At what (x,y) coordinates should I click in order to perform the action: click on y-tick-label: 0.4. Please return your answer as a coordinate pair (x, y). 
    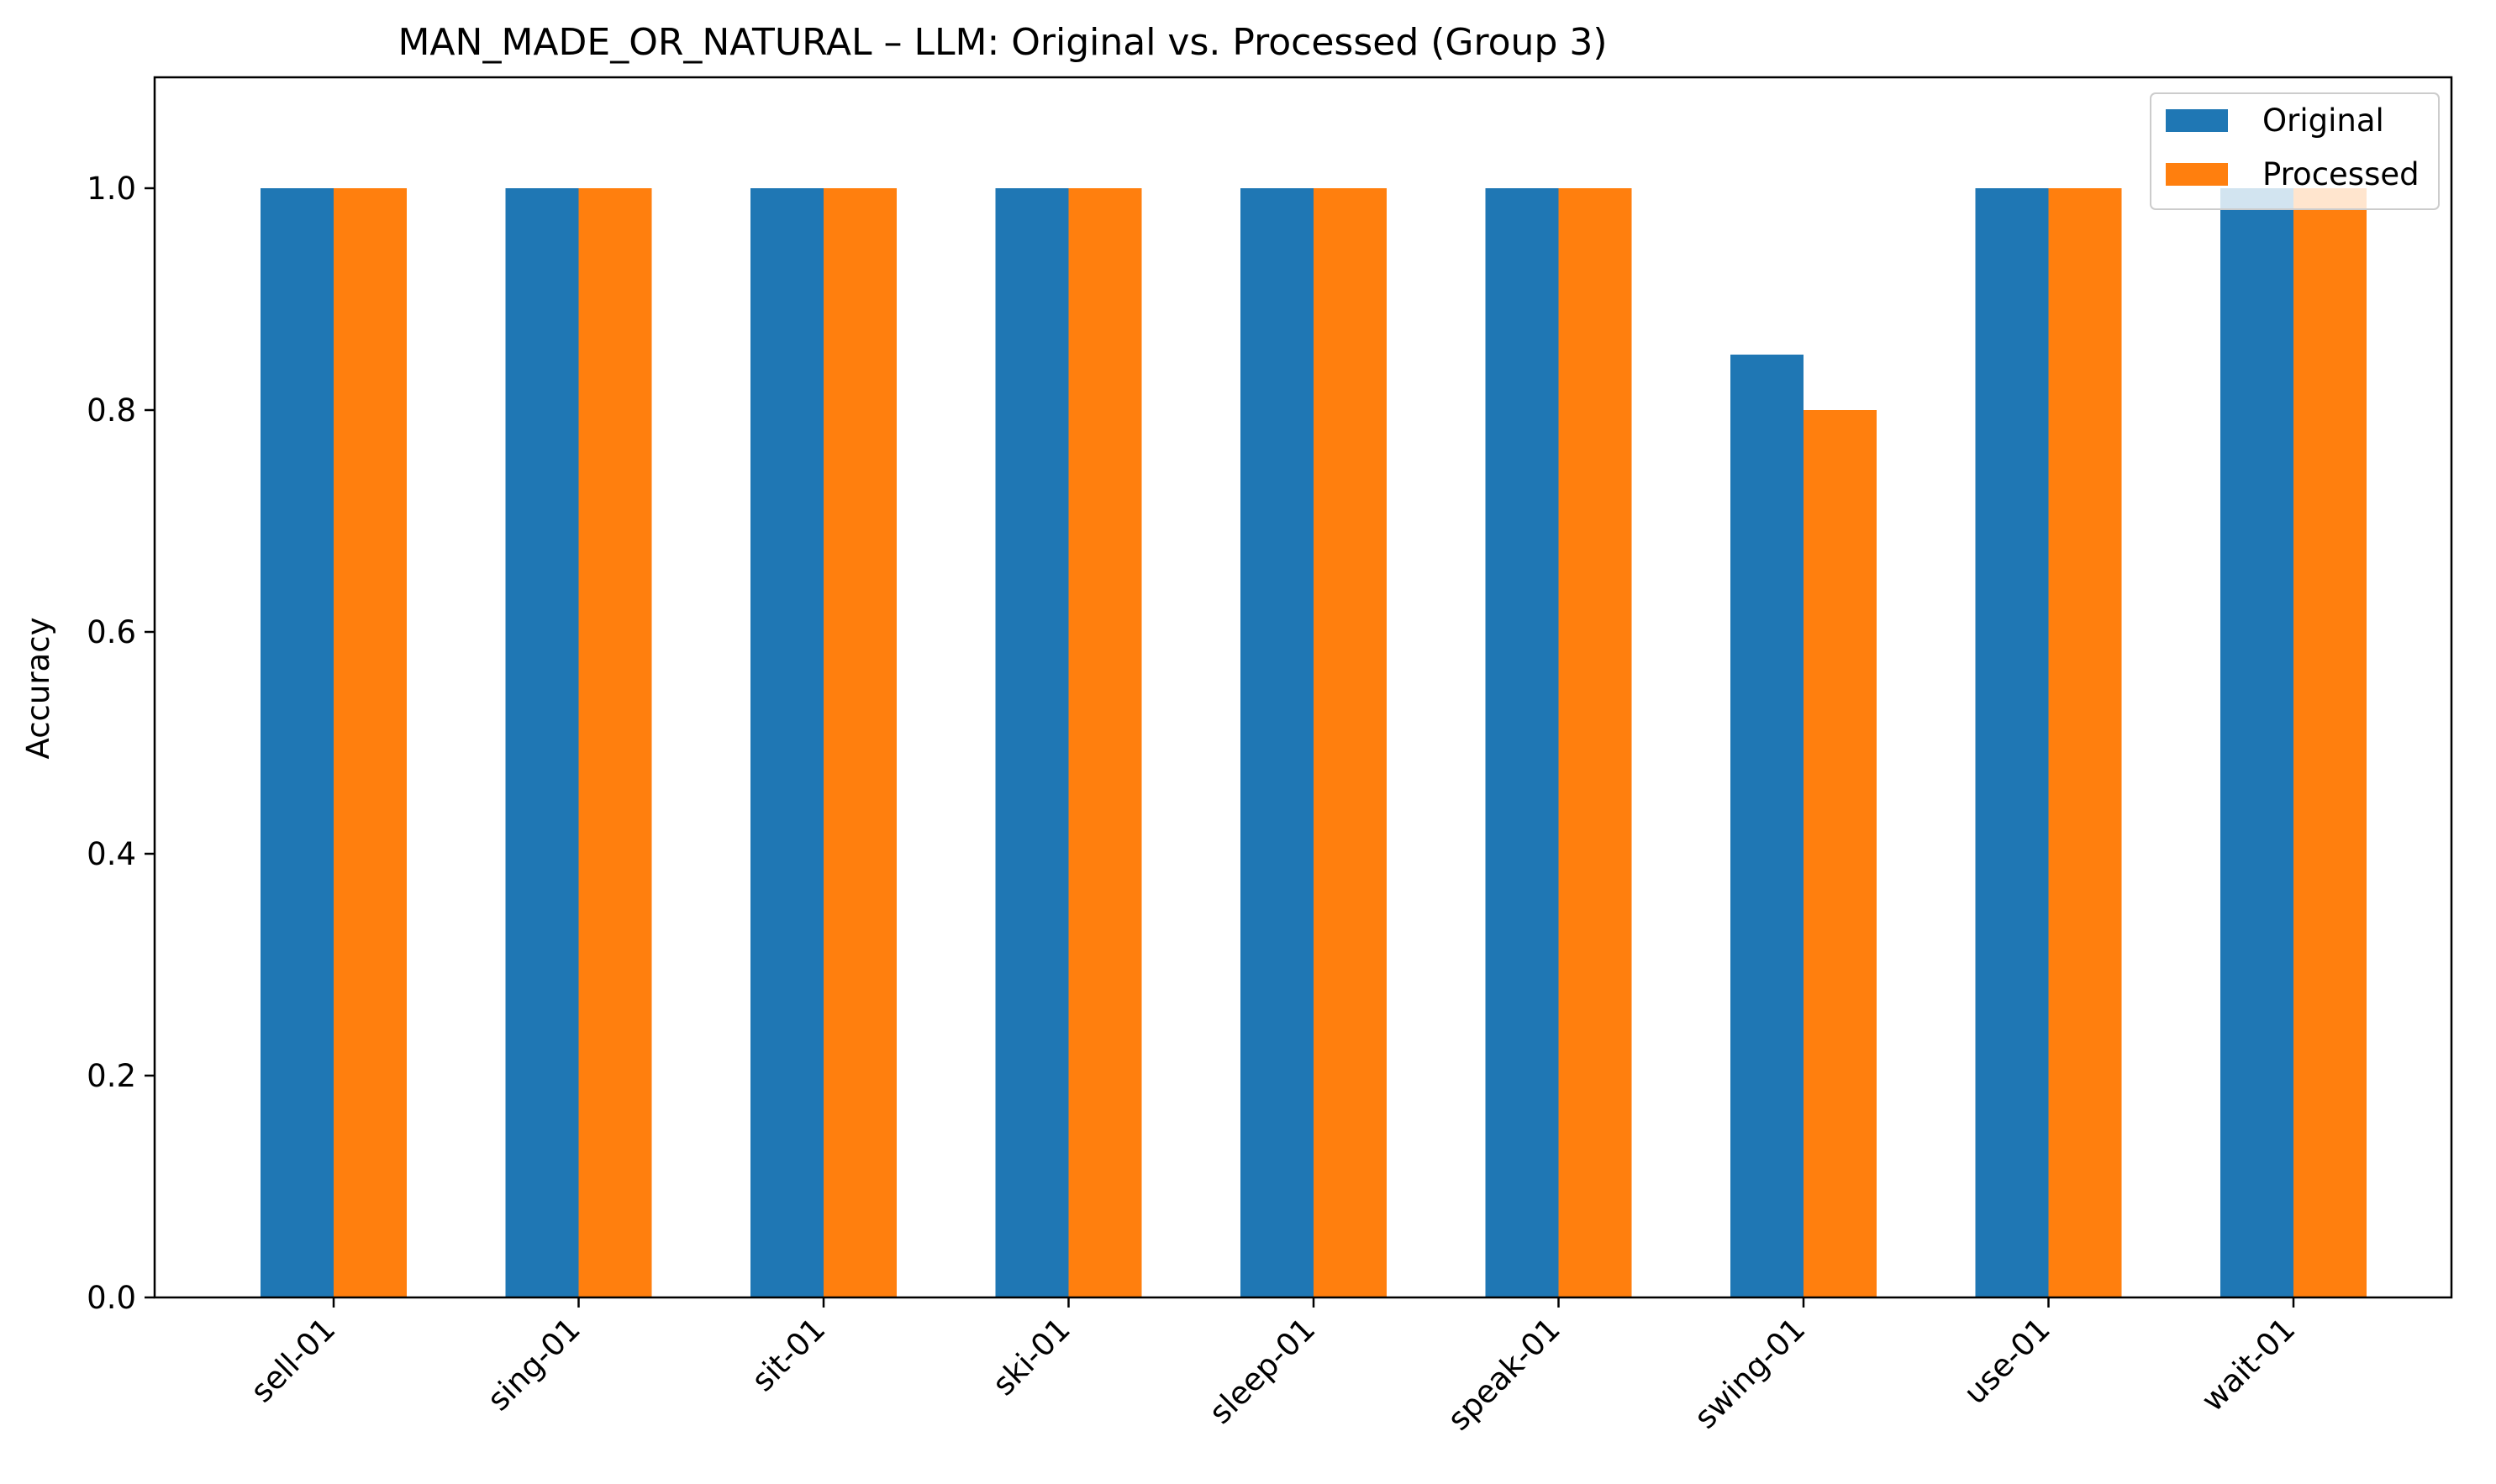
    Looking at the image, I should click on (112, 854).